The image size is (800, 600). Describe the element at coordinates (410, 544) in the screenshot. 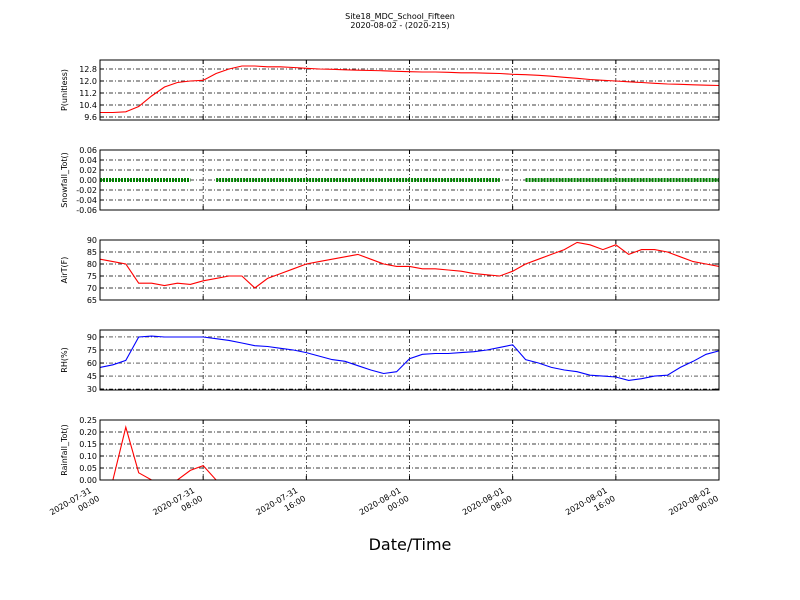

I see `x-axis-label: Date/Time` at that location.